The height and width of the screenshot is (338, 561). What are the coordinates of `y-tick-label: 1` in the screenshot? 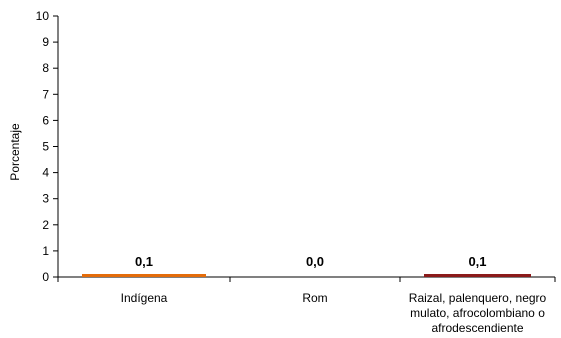 It's located at (45, 251).